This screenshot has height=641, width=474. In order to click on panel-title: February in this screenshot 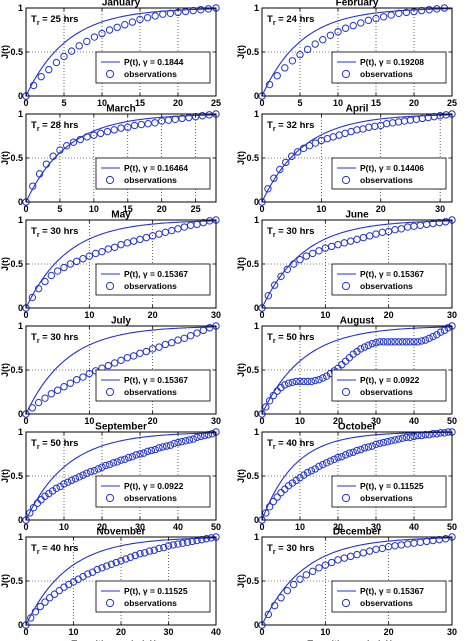, I will do `click(357, 4)`.